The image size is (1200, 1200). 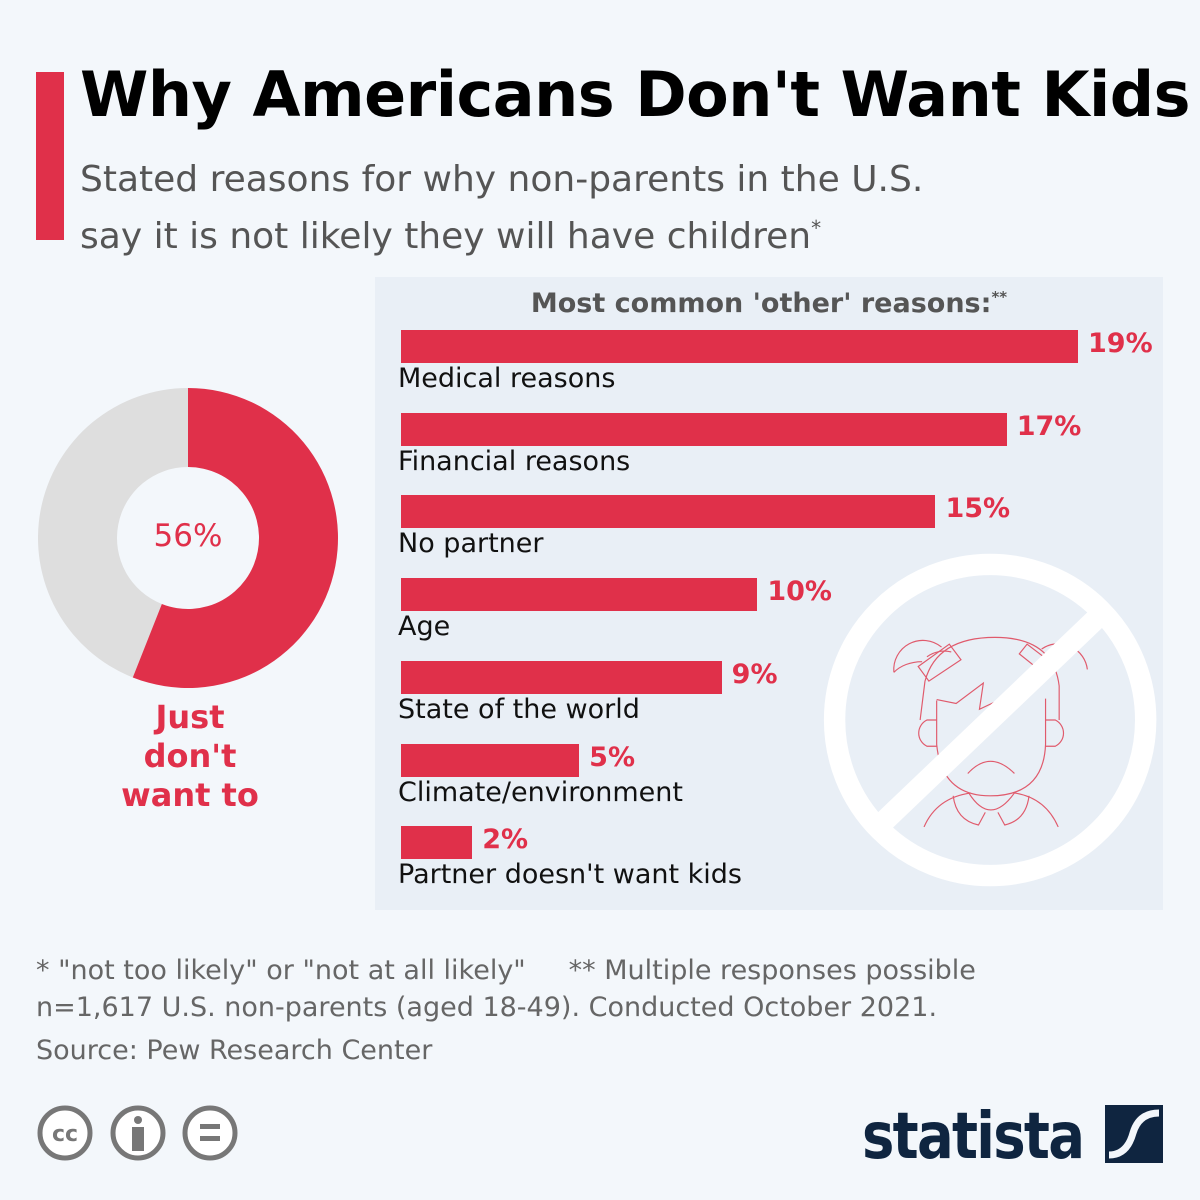 I want to click on bar-category-label: Partner doesn't want kids, so click(x=570, y=875).